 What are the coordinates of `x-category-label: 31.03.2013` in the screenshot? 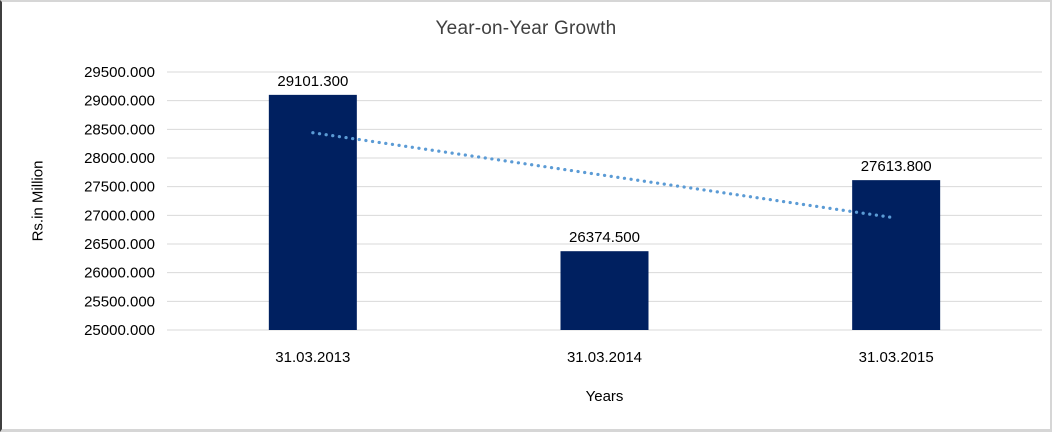 It's located at (312, 357).